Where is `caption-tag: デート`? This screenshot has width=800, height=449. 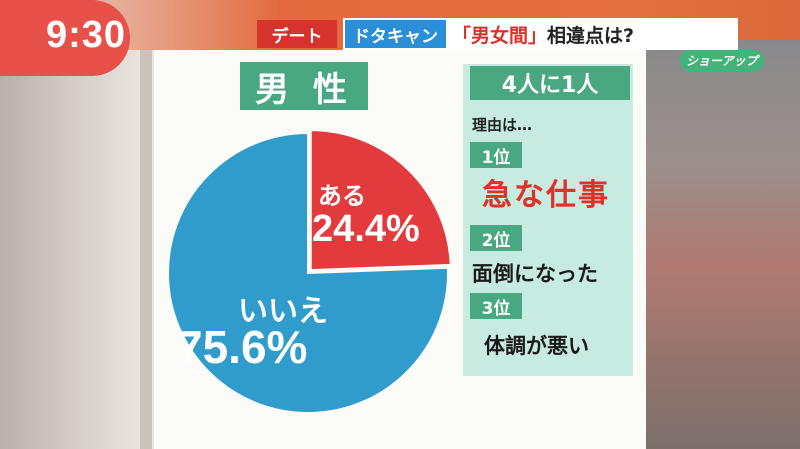
caption-tag: デート is located at coordinates (297, 34).